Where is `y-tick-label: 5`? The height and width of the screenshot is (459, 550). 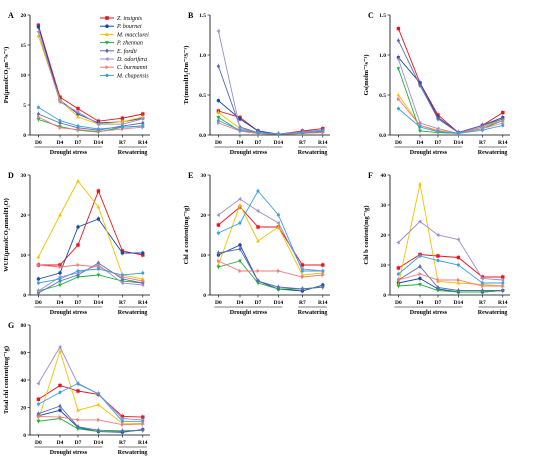 y-tick-label: 5 is located at coordinates (24, 106).